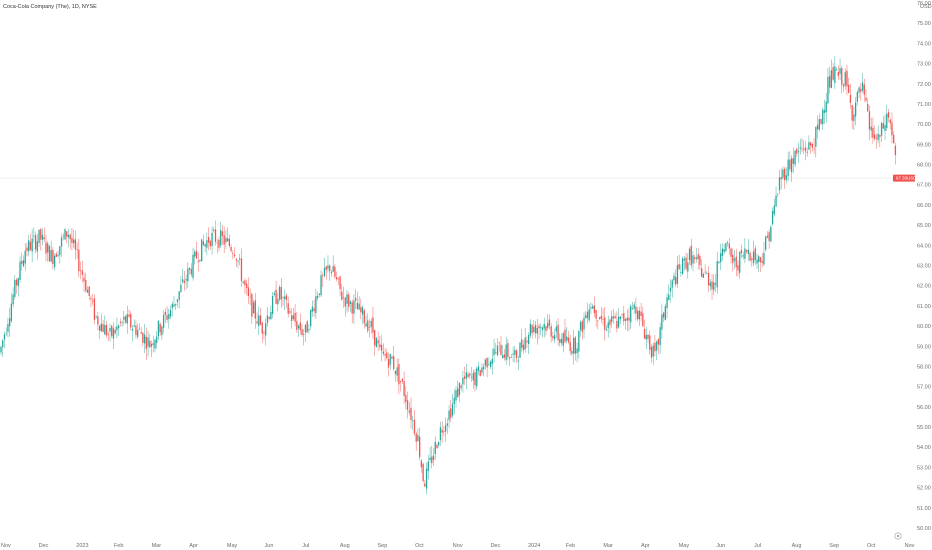 The width and height of the screenshot is (932, 550). I want to click on last-price-value: 67.33, so click(902, 178).